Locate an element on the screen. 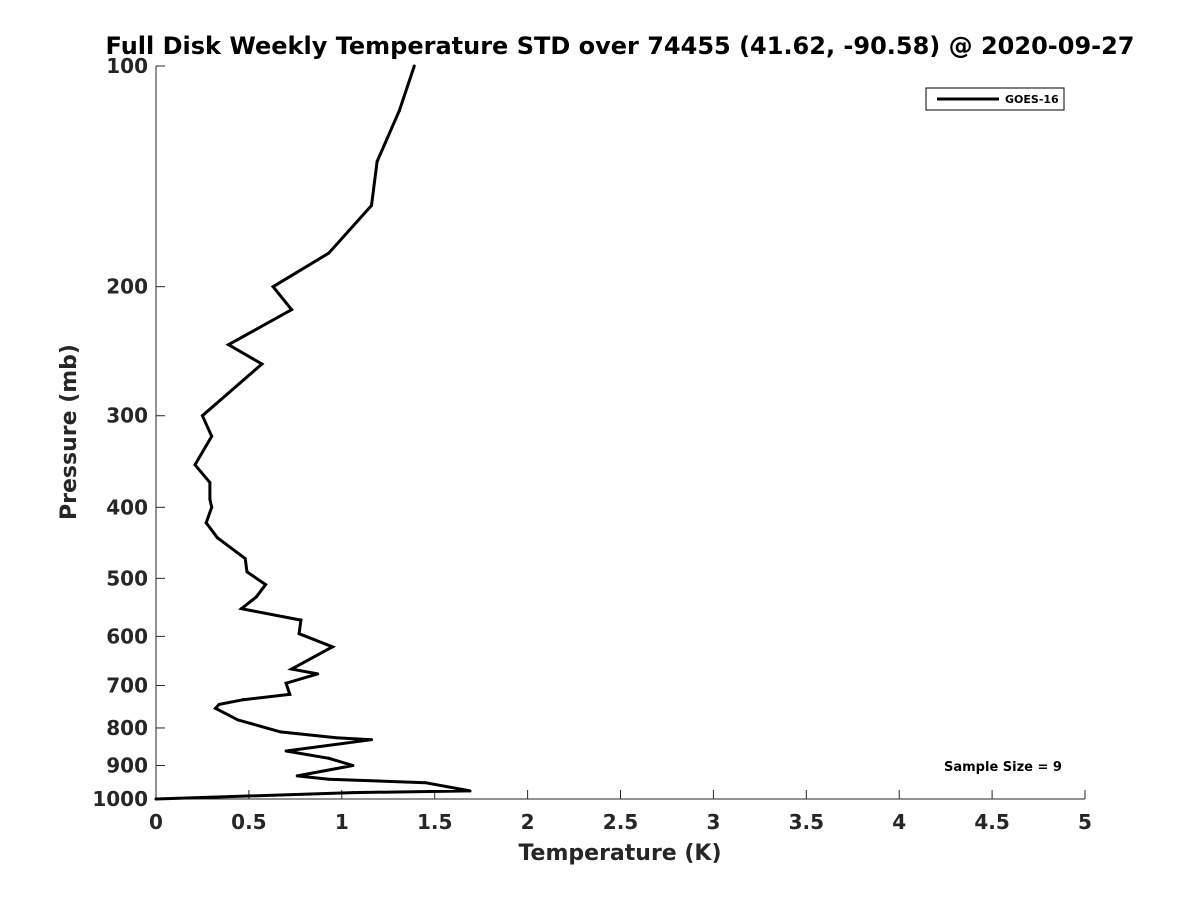 This screenshot has height=900, width=1200. x-tick-label: 3.5 is located at coordinates (806, 822).